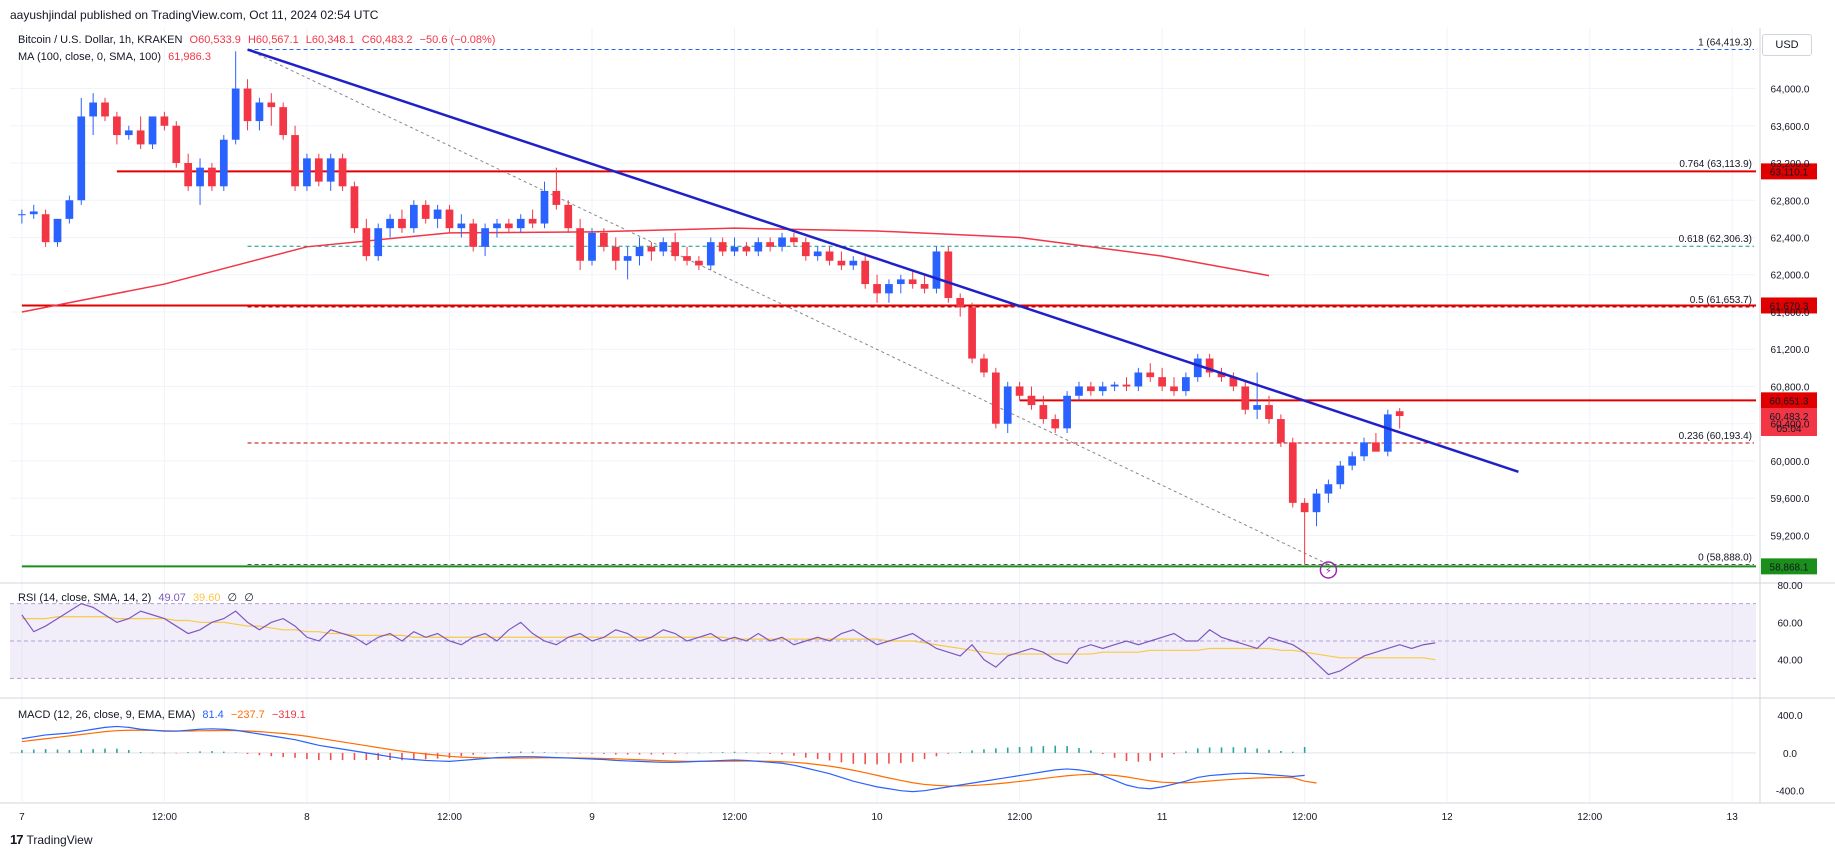  Describe the element at coordinates (645, 270) in the screenshot. I see `ma-line` at that location.